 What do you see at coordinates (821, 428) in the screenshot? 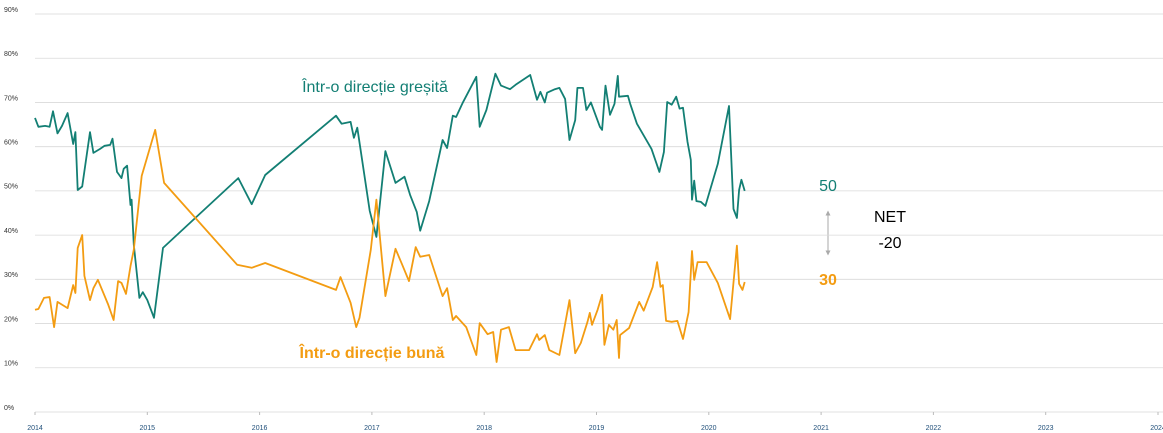
I see `x-tick-label: 2021` at bounding box center [821, 428].